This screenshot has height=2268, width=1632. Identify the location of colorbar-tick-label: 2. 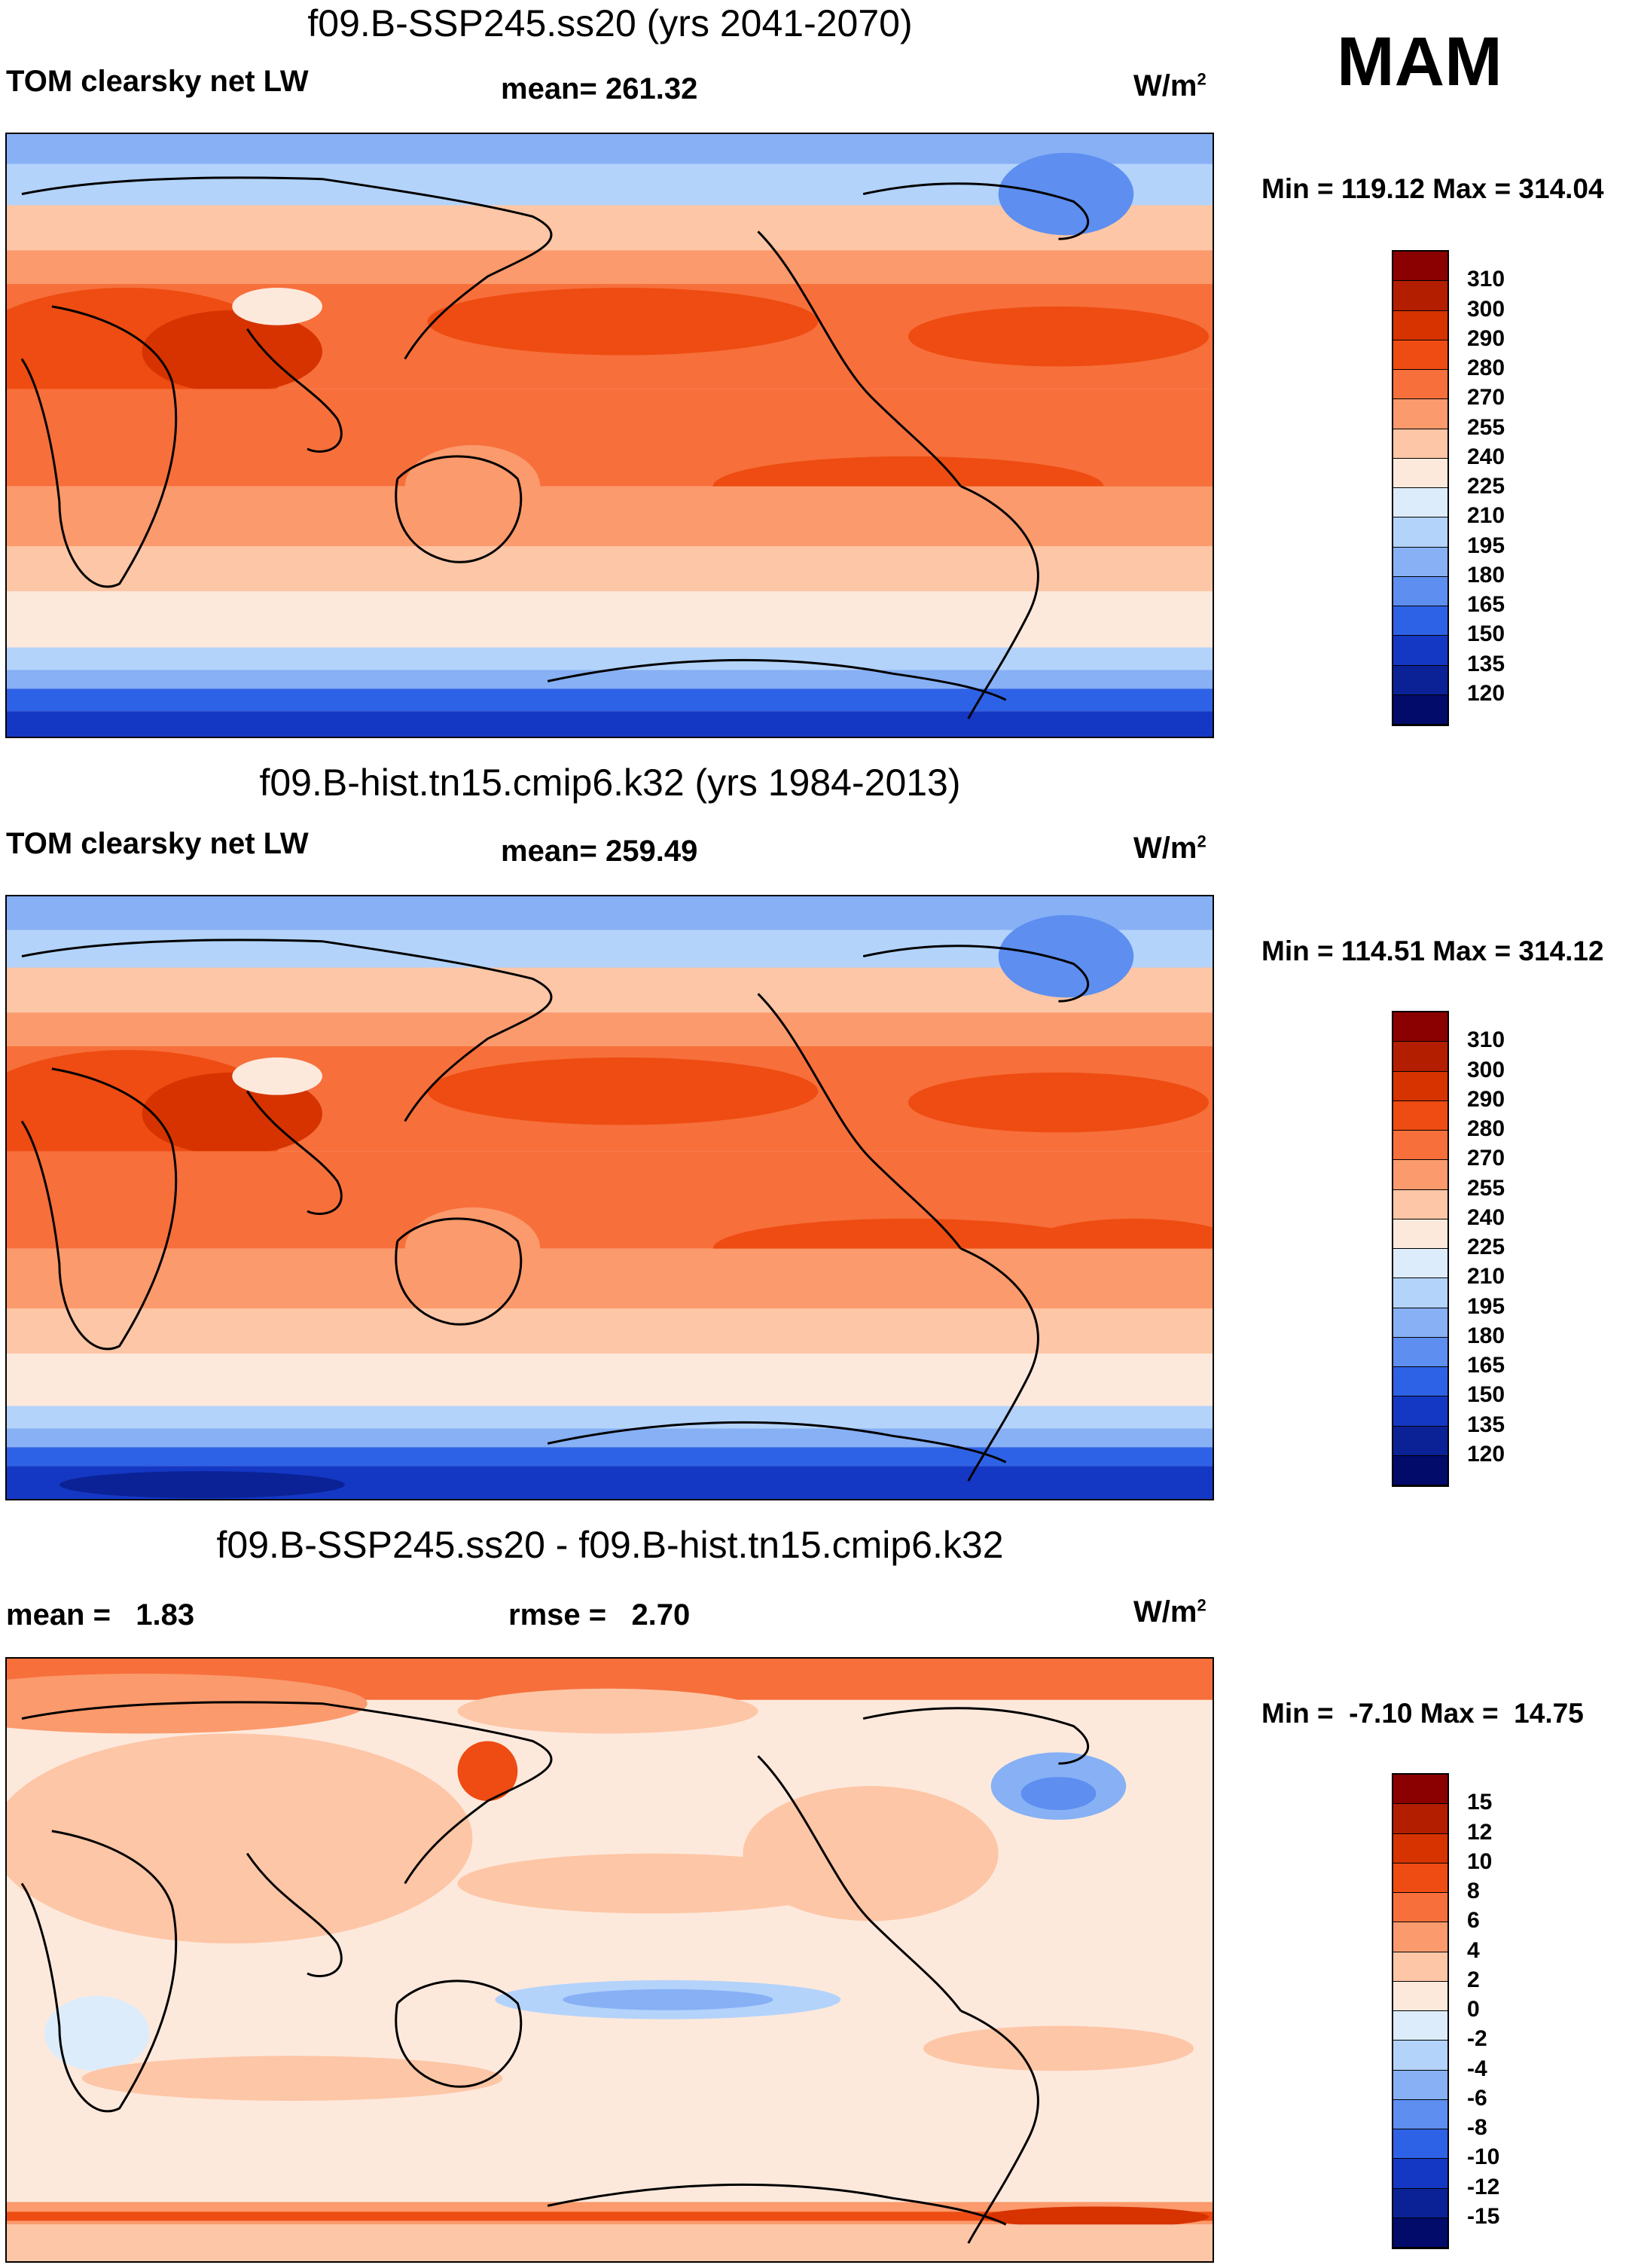
(1473, 1979).